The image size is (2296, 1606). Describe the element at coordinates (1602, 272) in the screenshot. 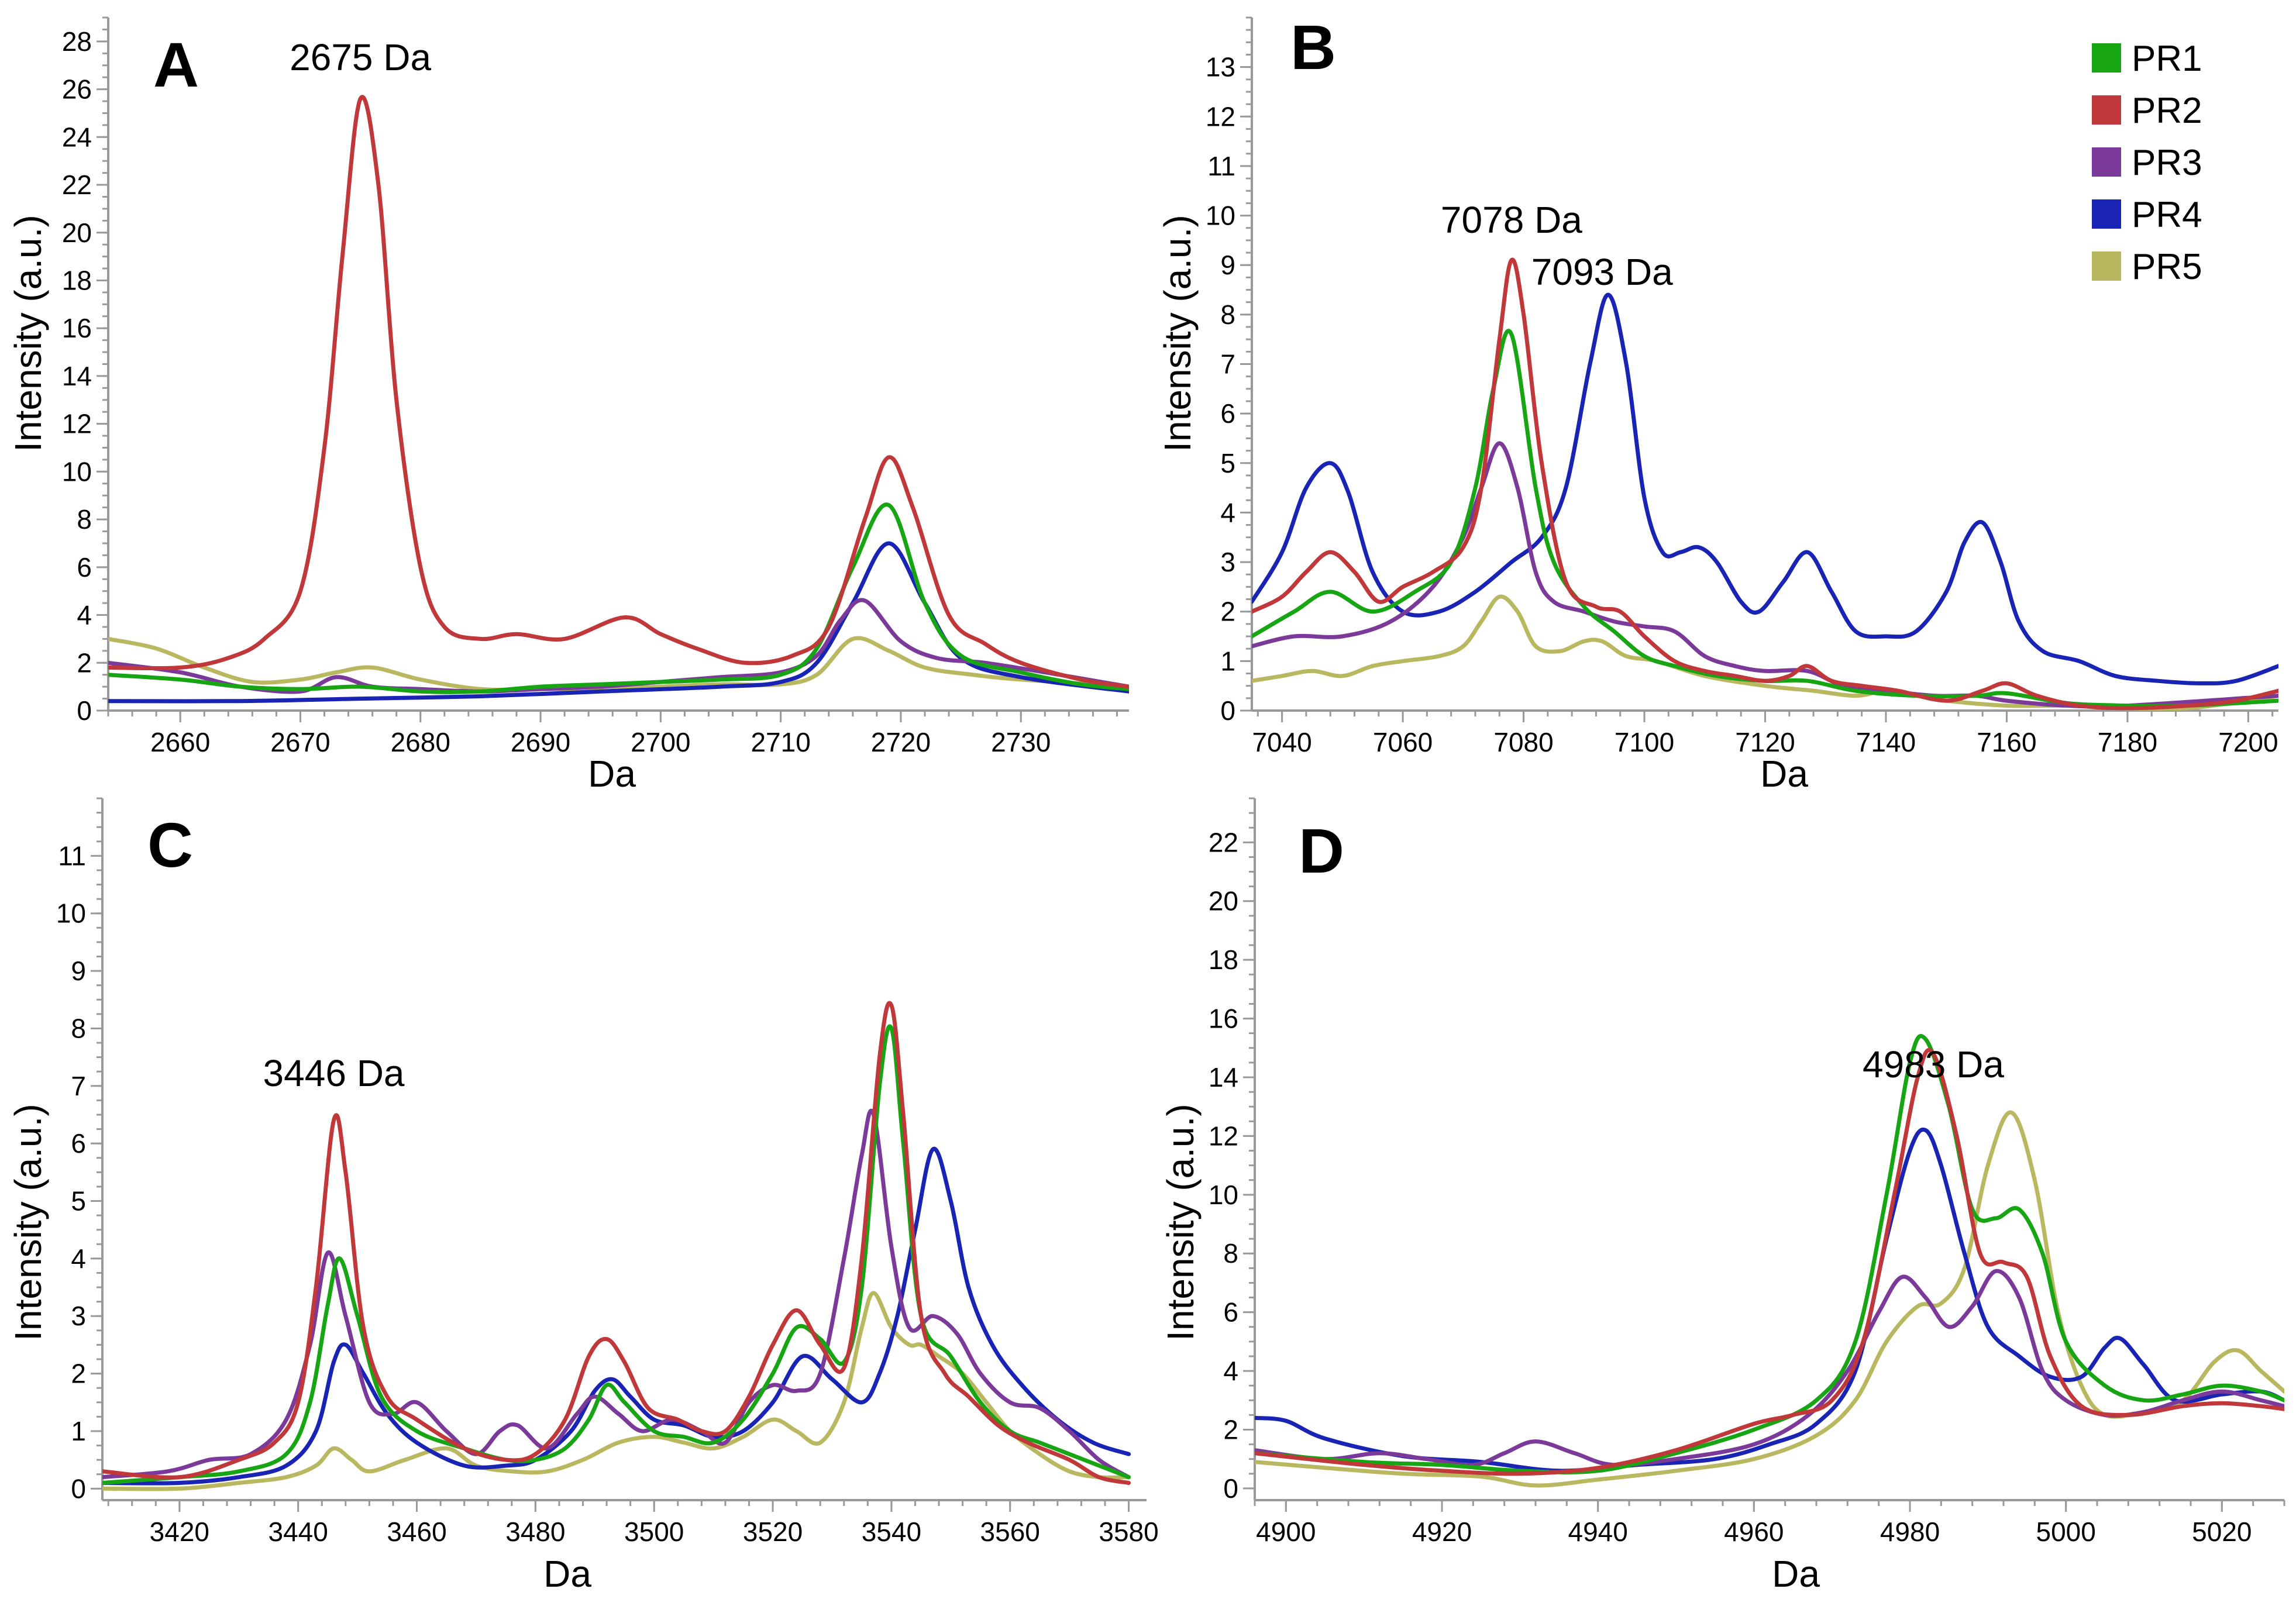

I see `panel-b-peak-label: 7093 Da` at that location.